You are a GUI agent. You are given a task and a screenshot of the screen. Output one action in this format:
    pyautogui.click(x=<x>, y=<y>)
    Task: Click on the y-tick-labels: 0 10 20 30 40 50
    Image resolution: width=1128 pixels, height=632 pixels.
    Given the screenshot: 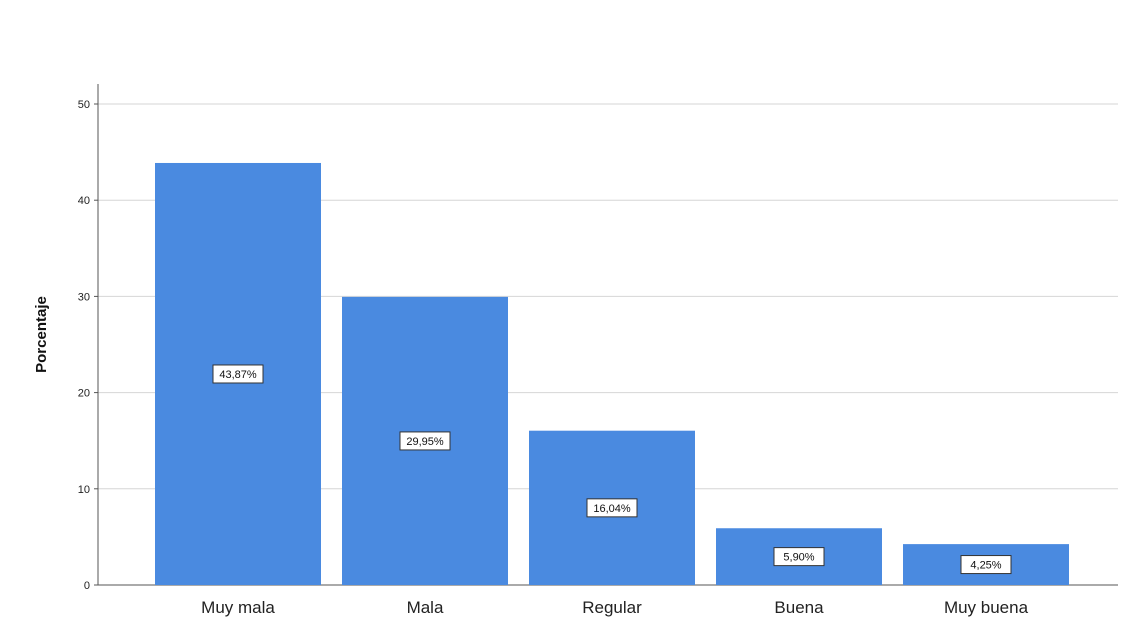 What is the action you would take?
    pyautogui.click(x=88, y=345)
    